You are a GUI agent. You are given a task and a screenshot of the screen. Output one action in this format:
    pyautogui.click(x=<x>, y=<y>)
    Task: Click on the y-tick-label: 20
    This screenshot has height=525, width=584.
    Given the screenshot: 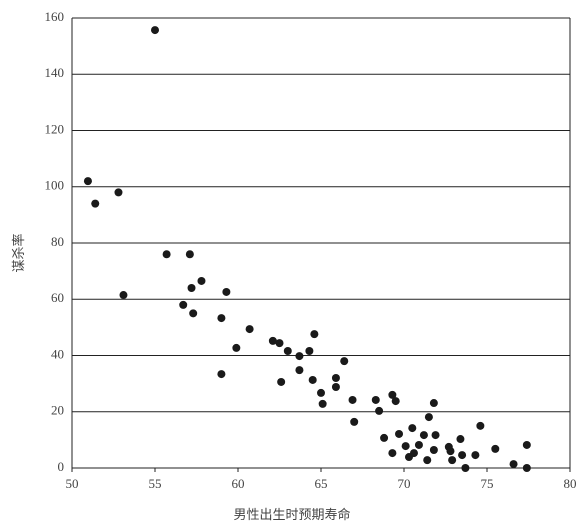 What is the action you would take?
    pyautogui.click(x=57, y=410)
    